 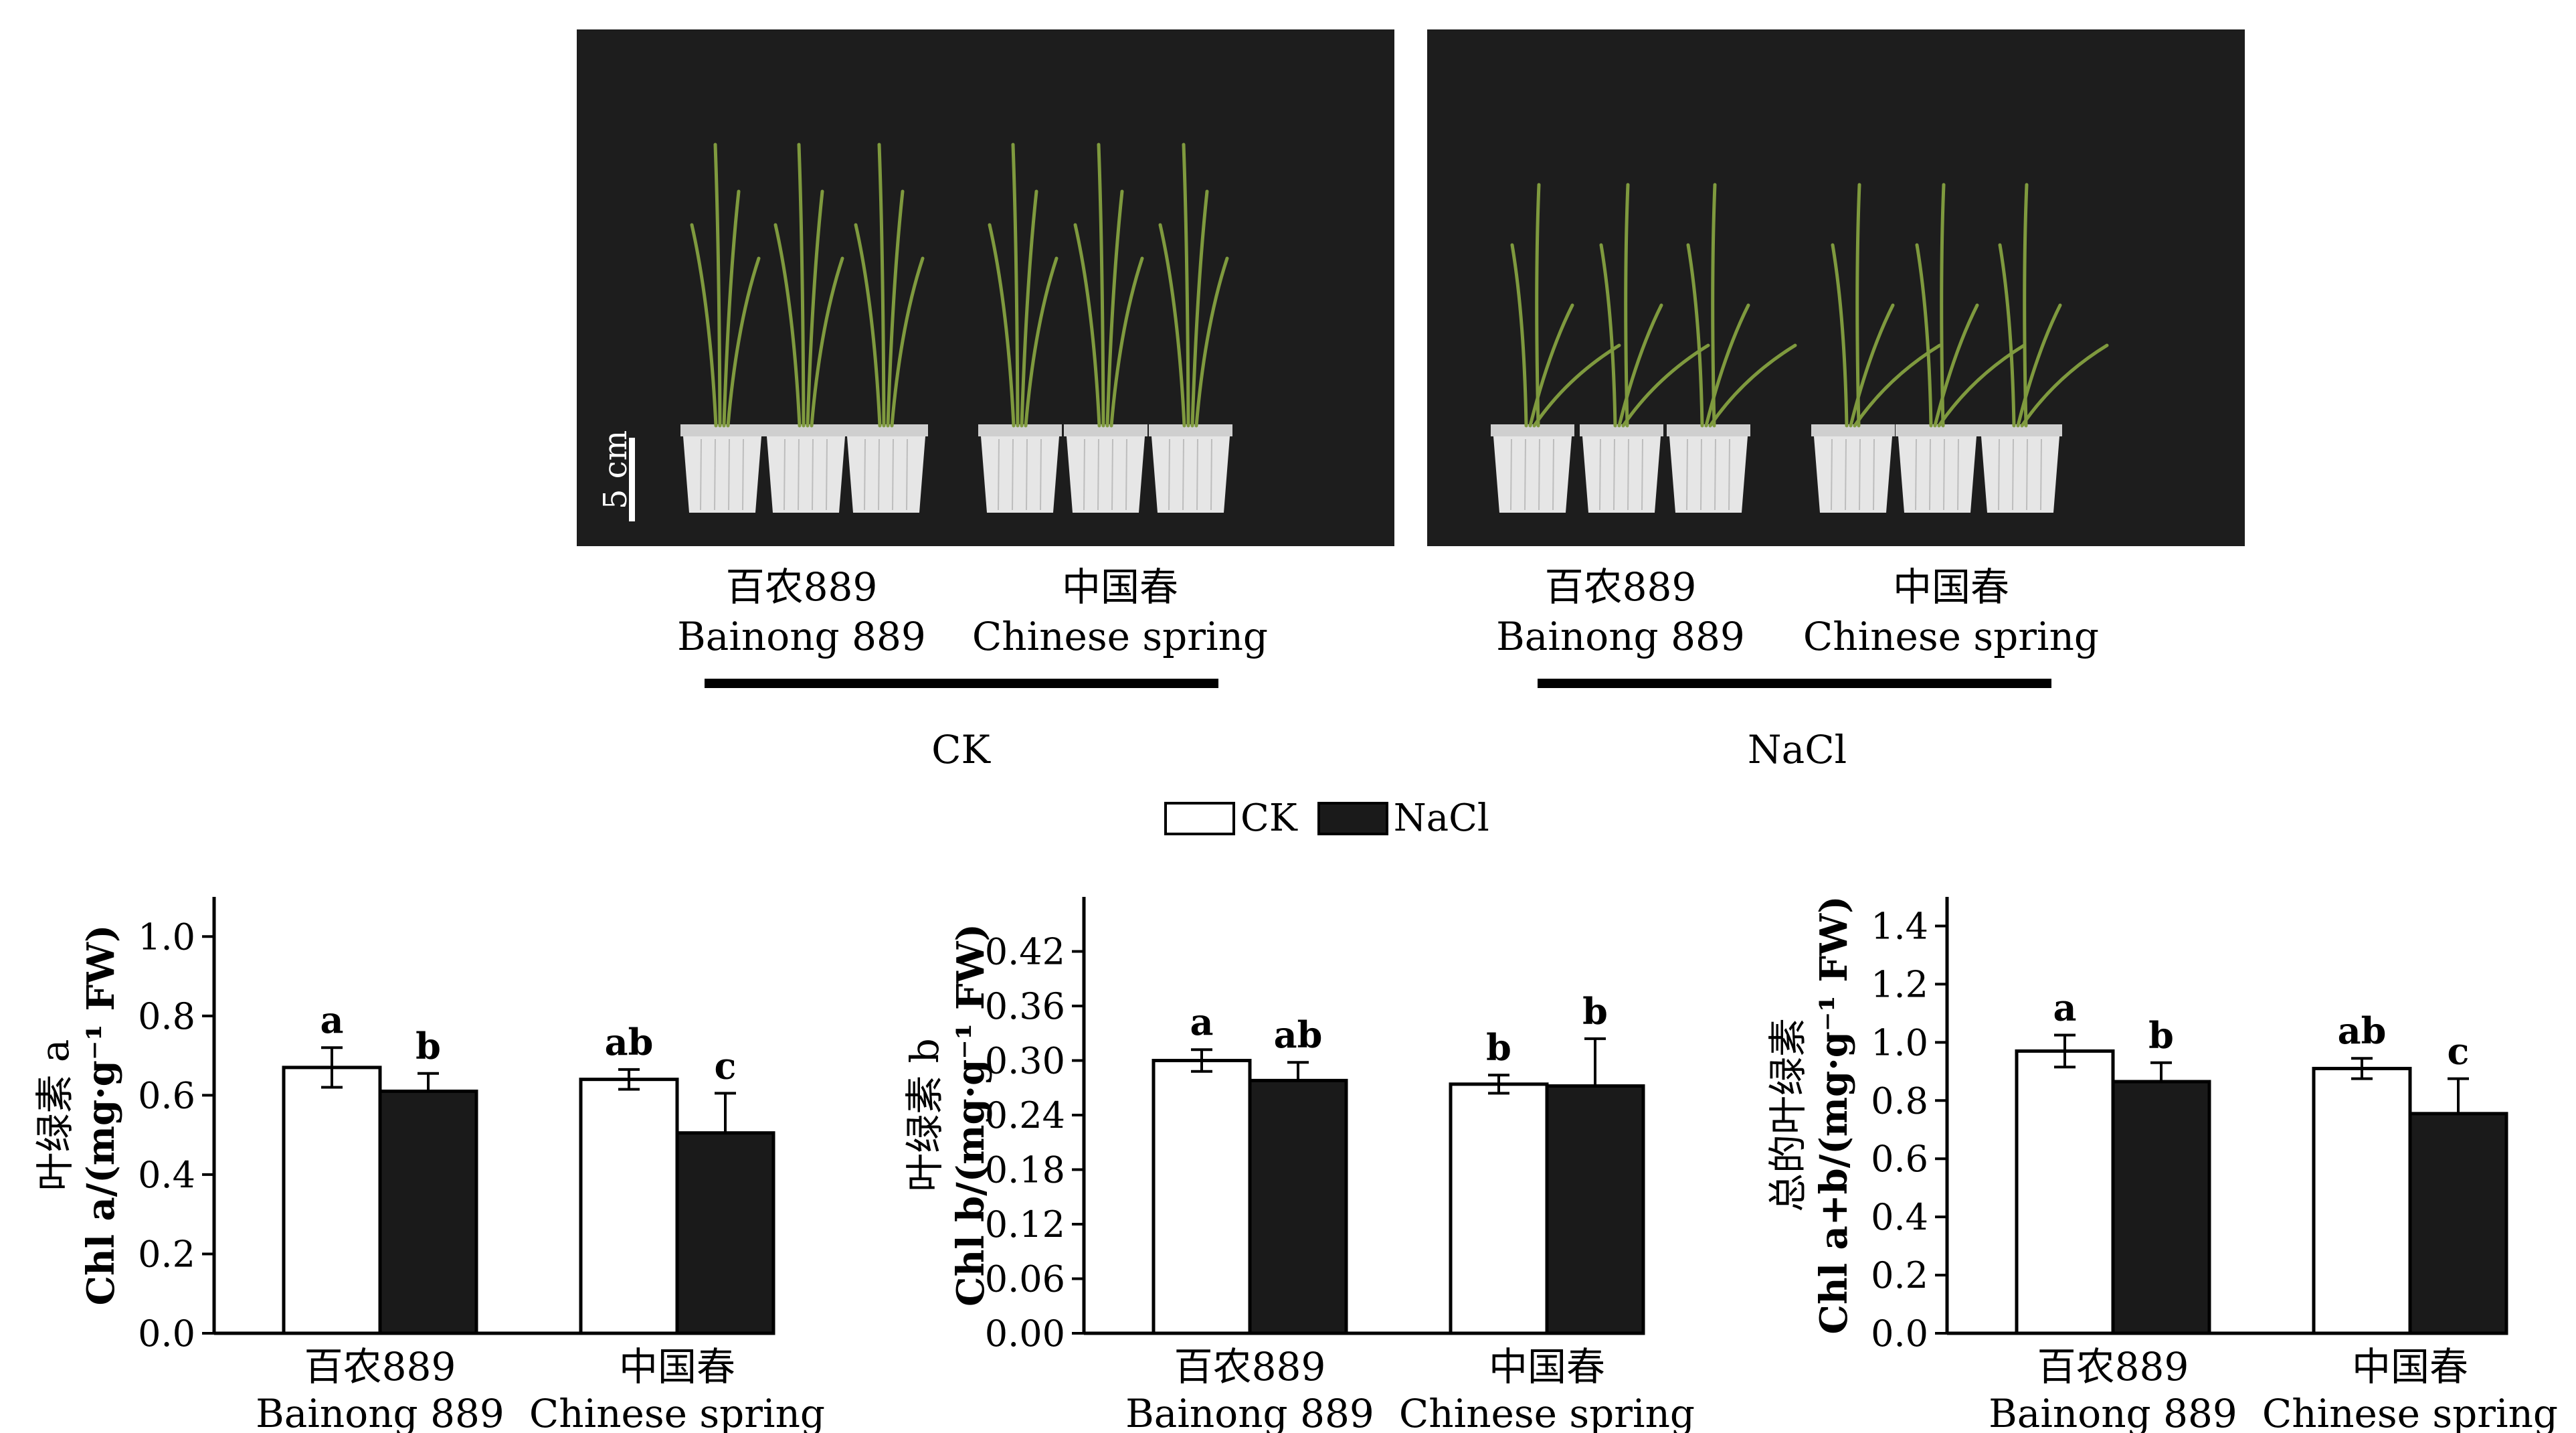 I want to click on significance-label: c, so click(x=726, y=1065).